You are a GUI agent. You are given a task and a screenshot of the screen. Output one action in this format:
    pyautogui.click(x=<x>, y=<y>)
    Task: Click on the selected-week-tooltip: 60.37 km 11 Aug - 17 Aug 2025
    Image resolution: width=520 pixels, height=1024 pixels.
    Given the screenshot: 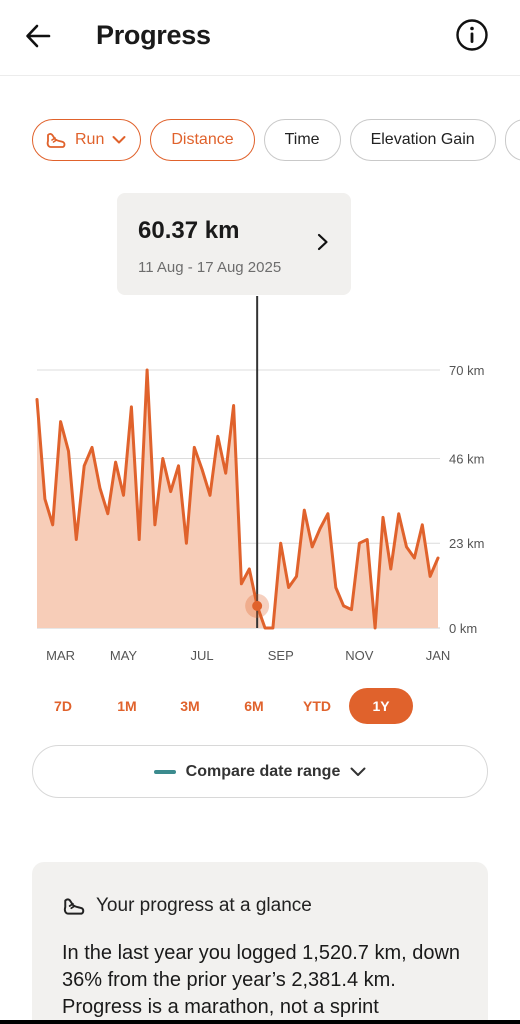 What is the action you would take?
    pyautogui.click(x=234, y=244)
    